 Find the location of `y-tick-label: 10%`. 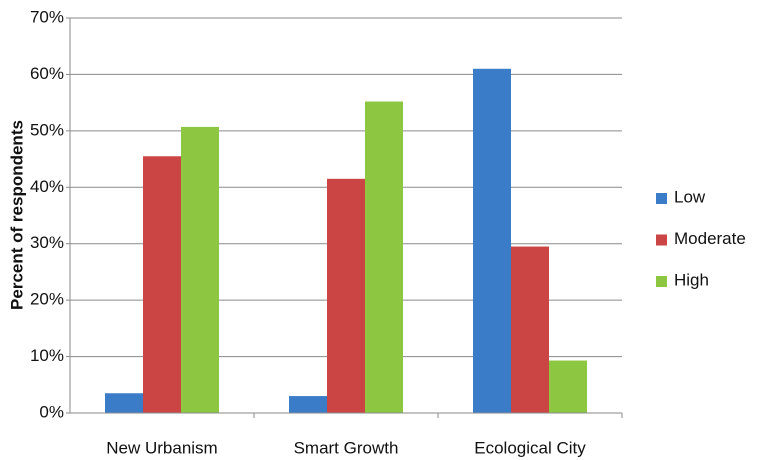

y-tick-label: 10% is located at coordinates (47, 355).